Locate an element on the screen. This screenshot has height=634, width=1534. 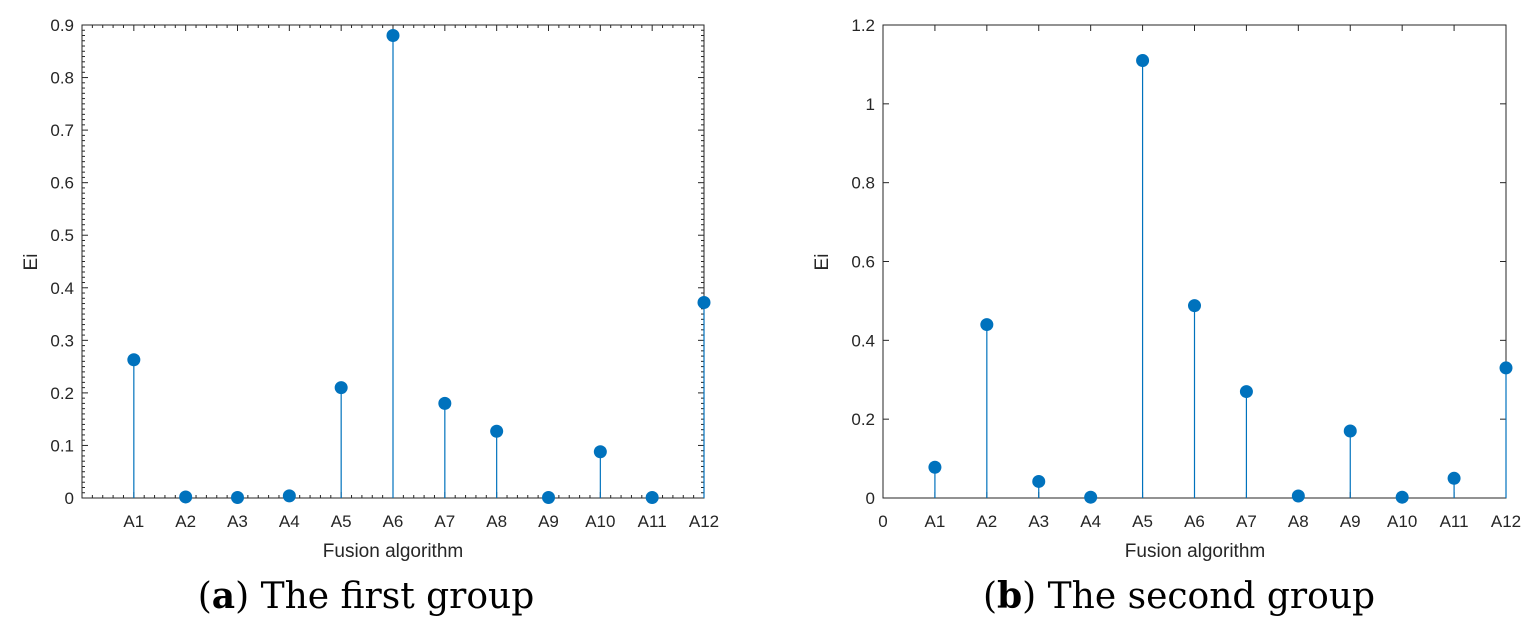
y-tick-label: 0.9 is located at coordinates (62, 25).